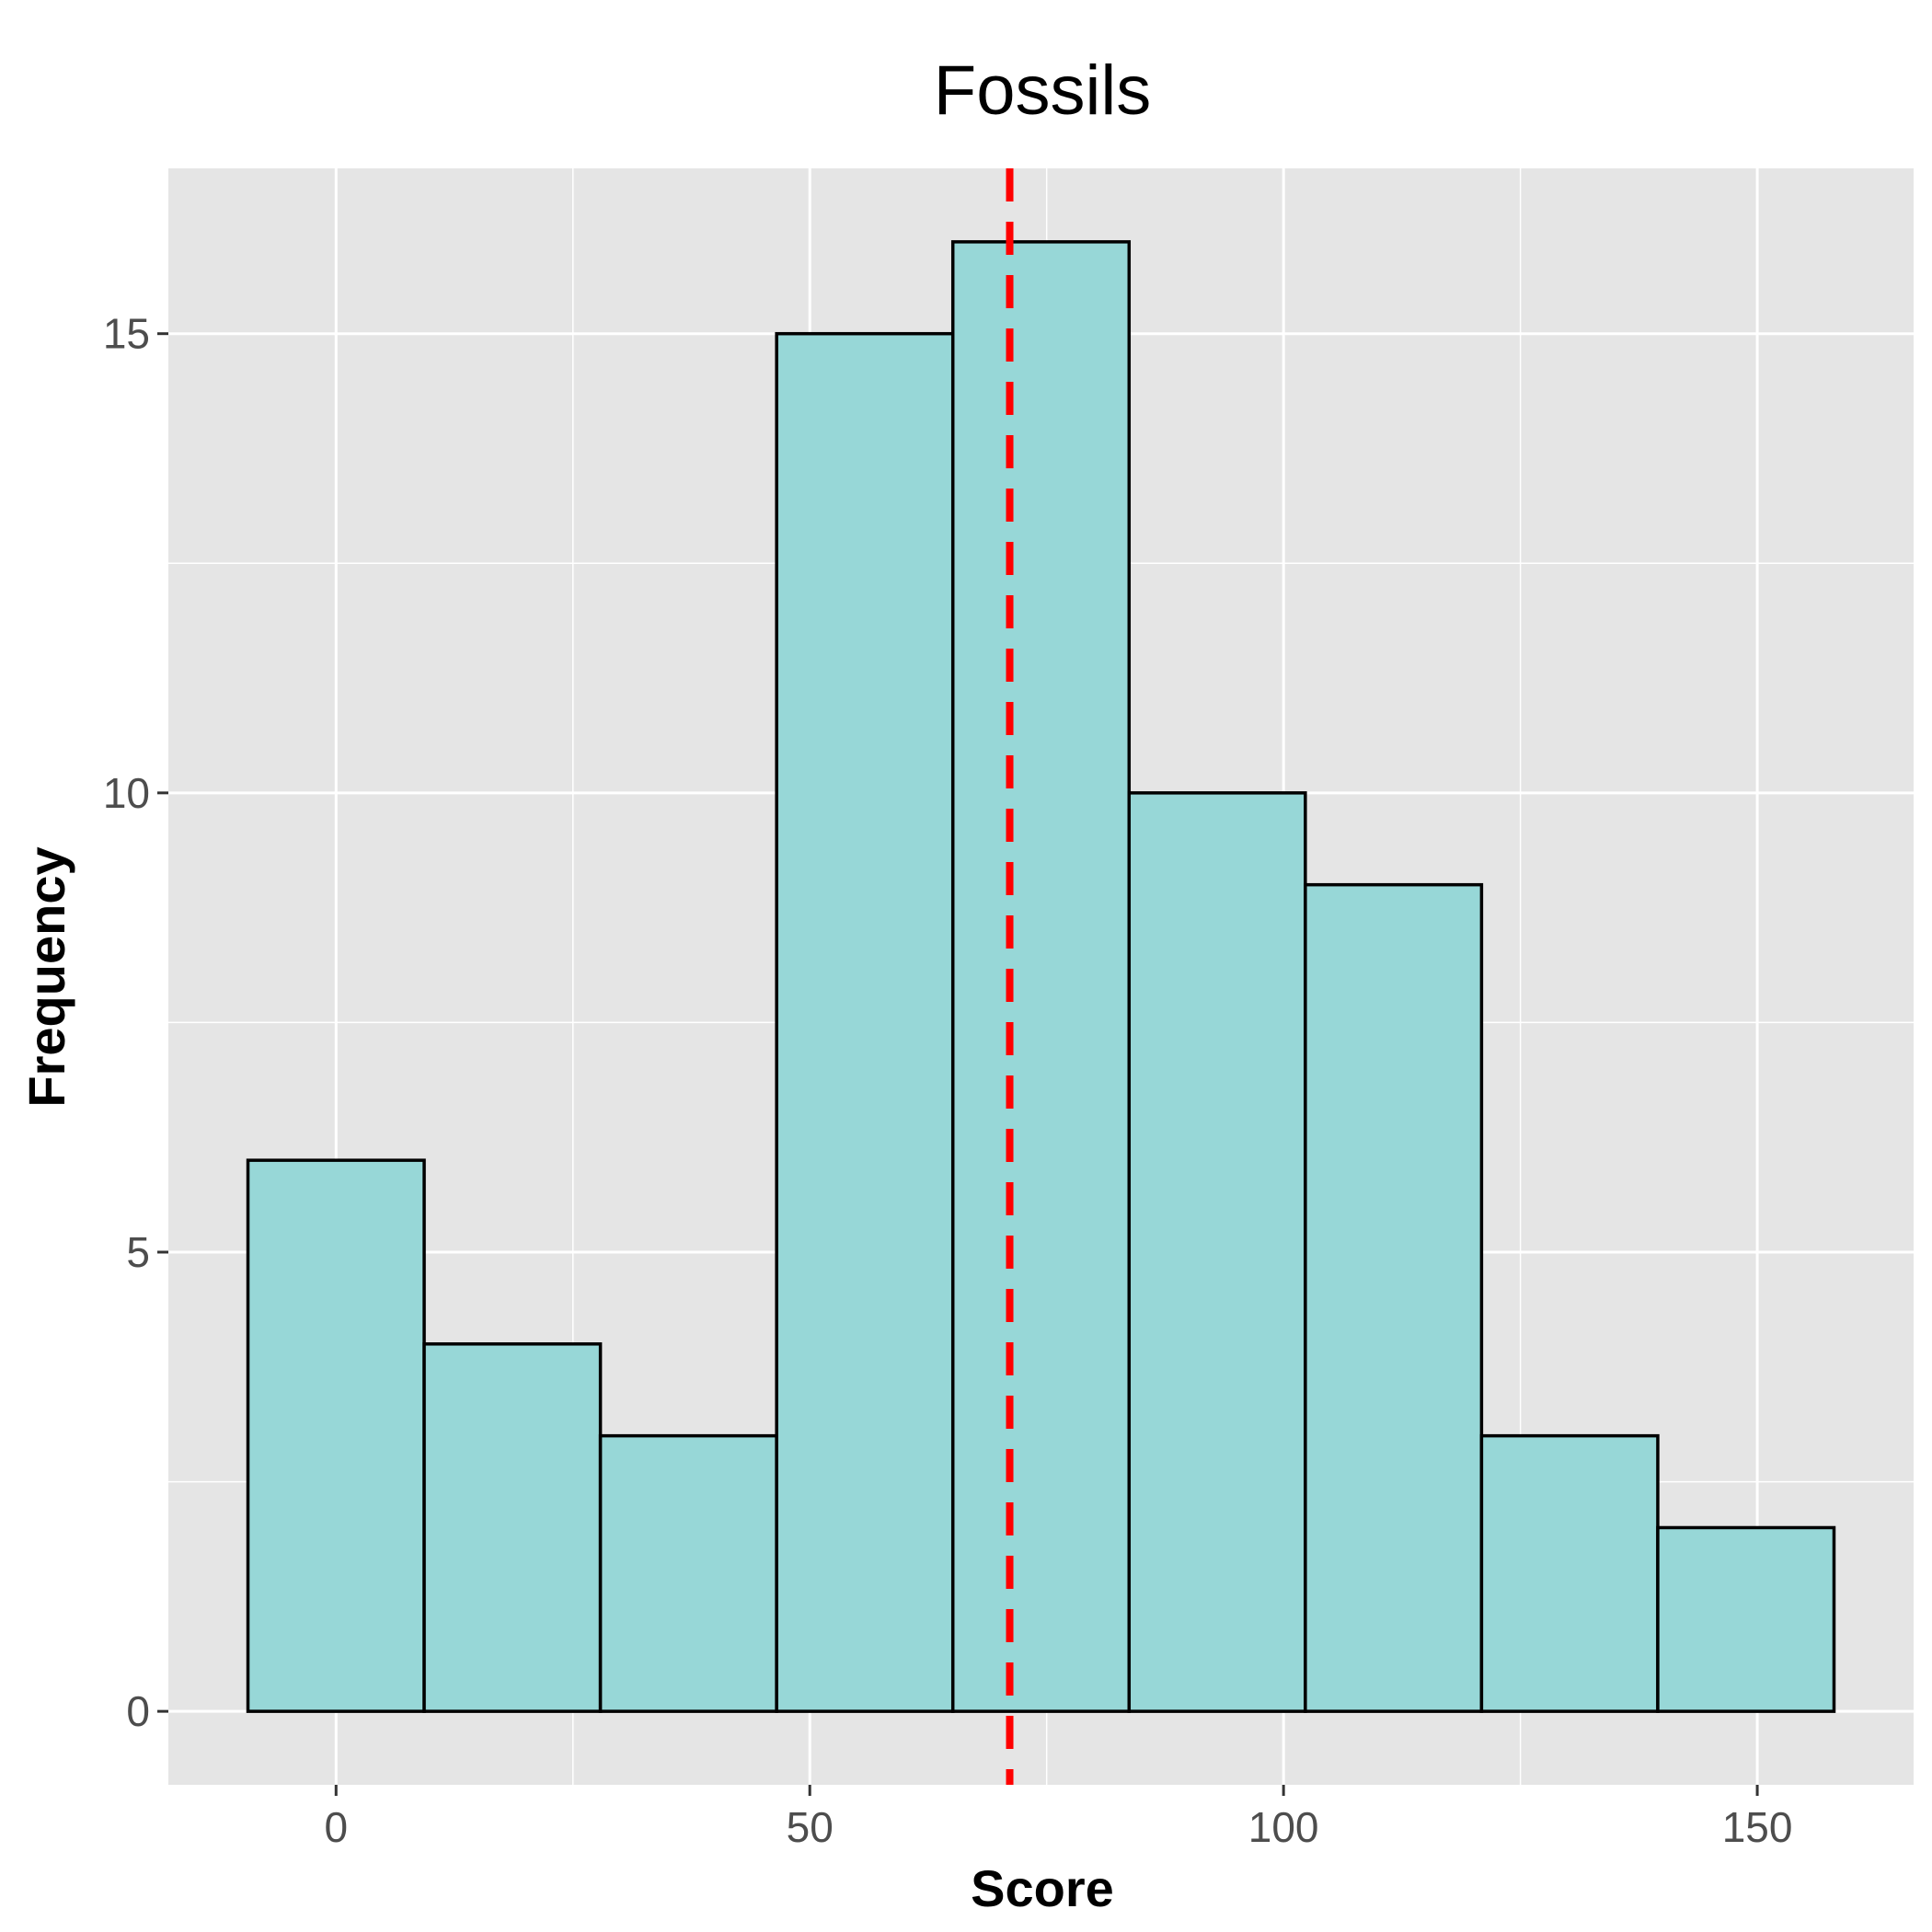 The image size is (1932, 1932). What do you see at coordinates (138, 1711) in the screenshot?
I see `y-tick-label: 0` at bounding box center [138, 1711].